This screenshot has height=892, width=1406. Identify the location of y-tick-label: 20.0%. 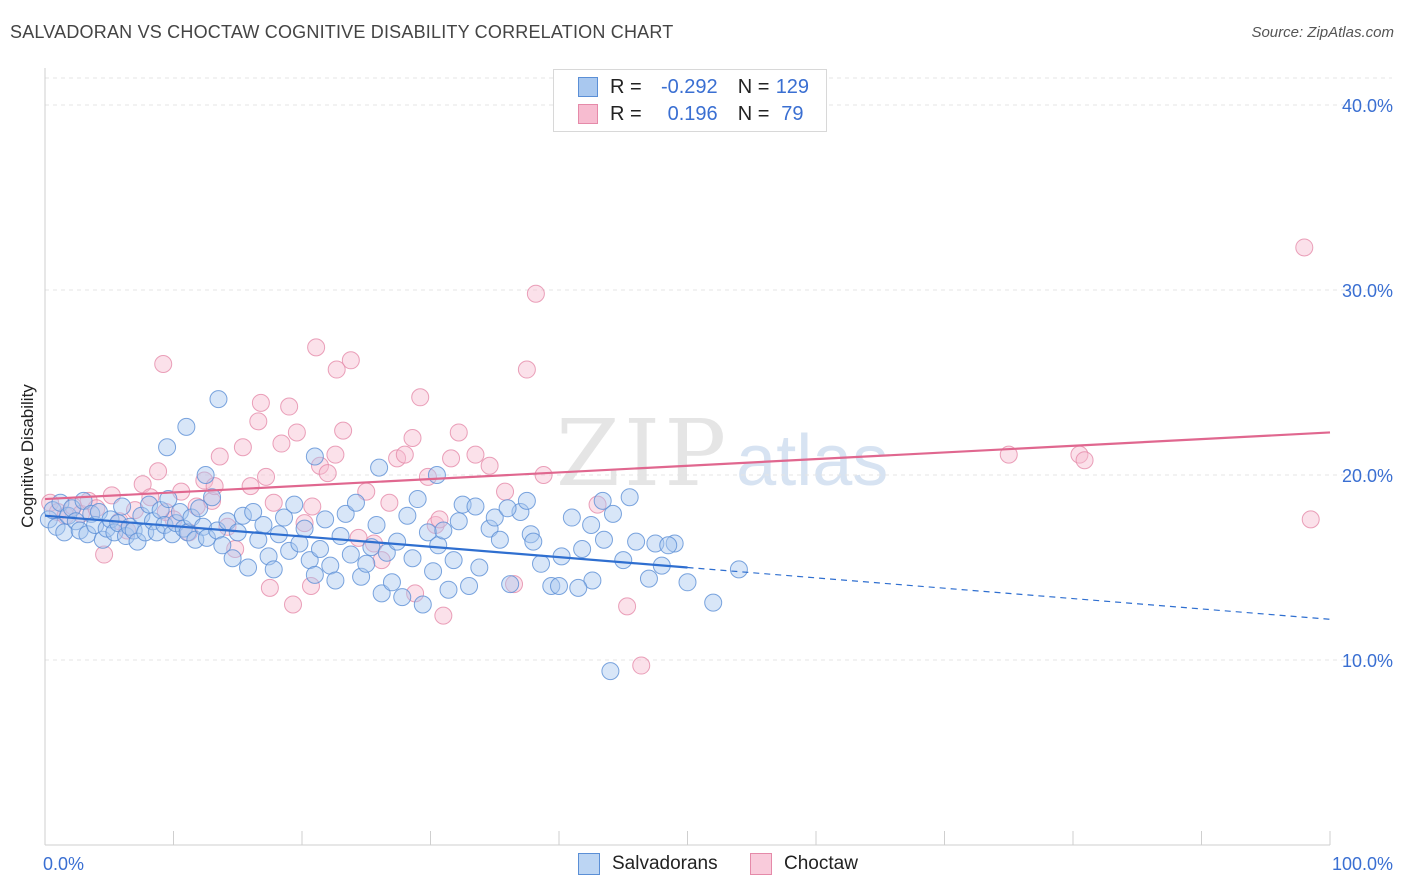
(1367, 476).